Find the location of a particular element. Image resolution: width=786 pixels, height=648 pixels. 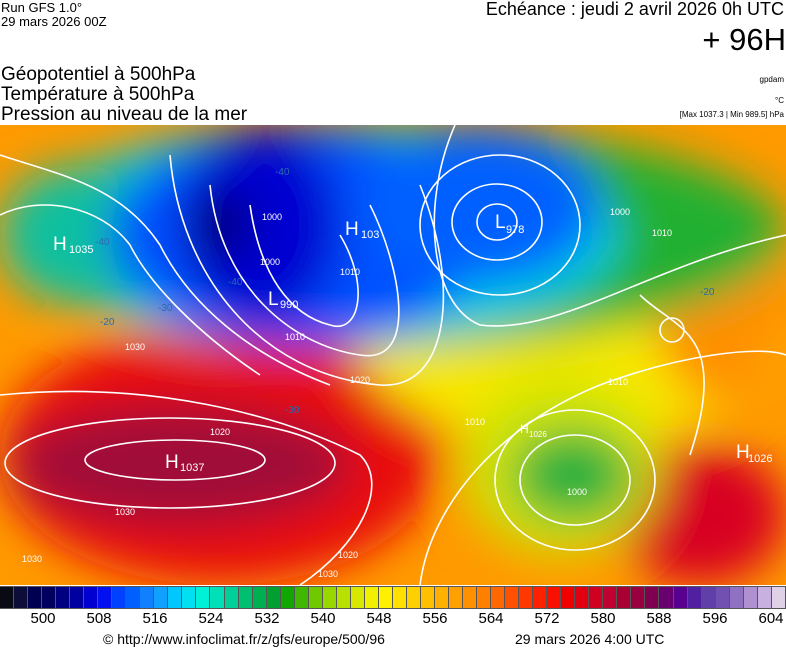

svg-text: 103 is located at coordinates (370, 235).